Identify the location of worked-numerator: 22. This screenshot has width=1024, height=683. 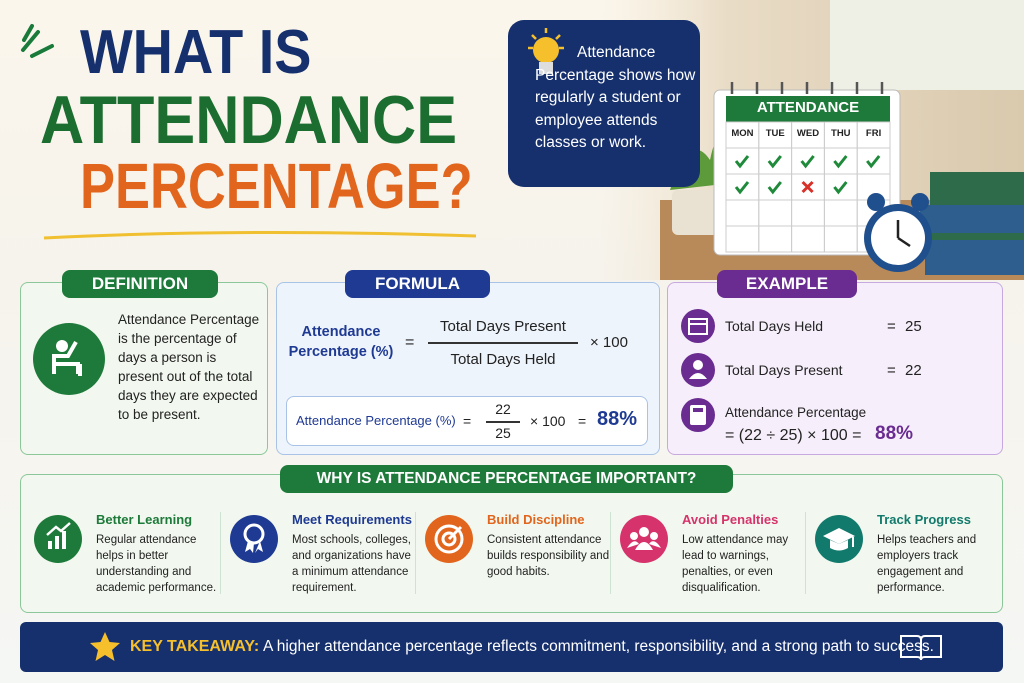
(503, 409).